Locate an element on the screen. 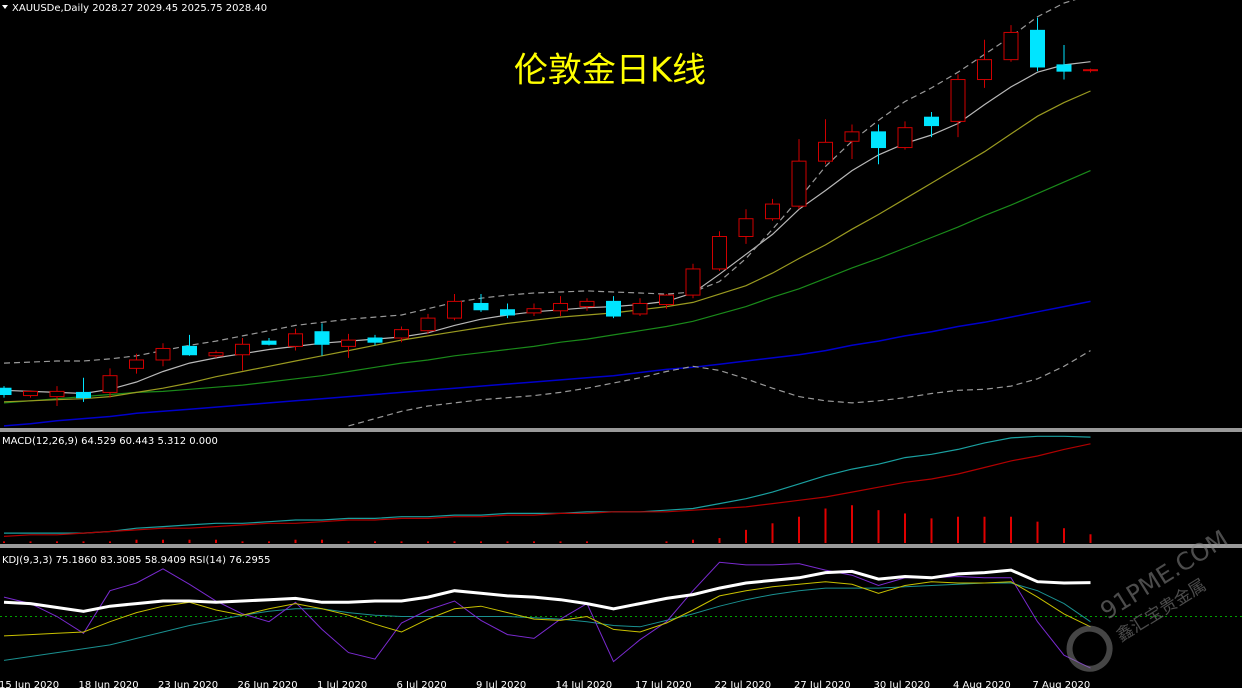 The height and width of the screenshot is (688, 1242). panel is located at coordinates (547, 489).